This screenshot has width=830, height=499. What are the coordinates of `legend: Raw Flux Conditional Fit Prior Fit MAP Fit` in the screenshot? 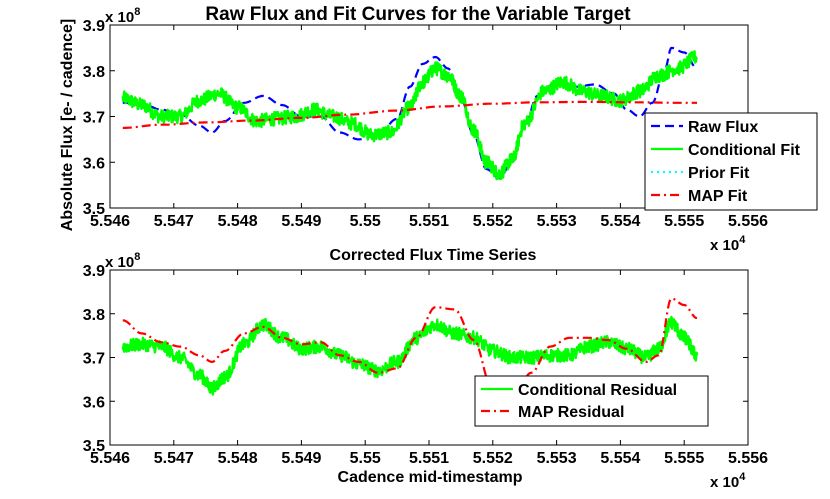 It's located at (731, 161).